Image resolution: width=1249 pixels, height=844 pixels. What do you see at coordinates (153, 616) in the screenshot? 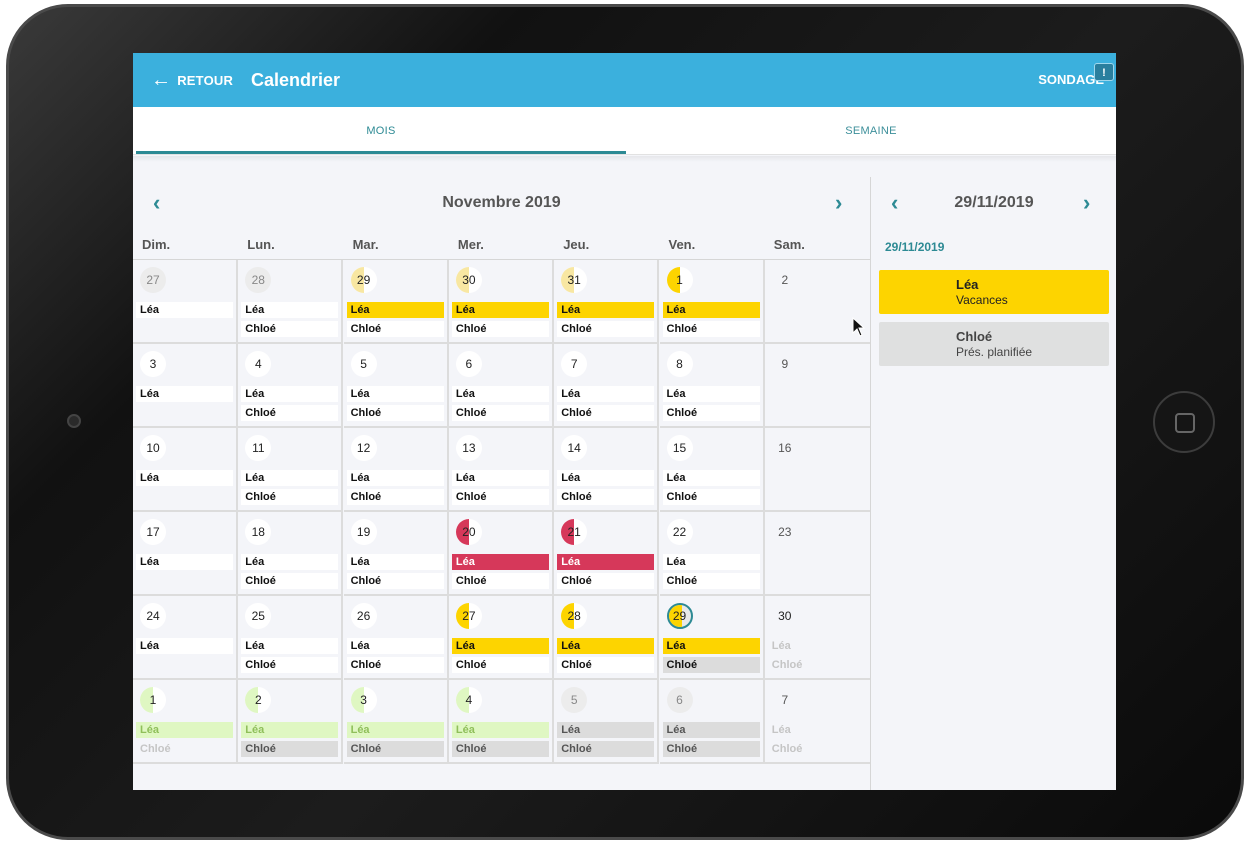
I see `day-number: 24` at bounding box center [153, 616].